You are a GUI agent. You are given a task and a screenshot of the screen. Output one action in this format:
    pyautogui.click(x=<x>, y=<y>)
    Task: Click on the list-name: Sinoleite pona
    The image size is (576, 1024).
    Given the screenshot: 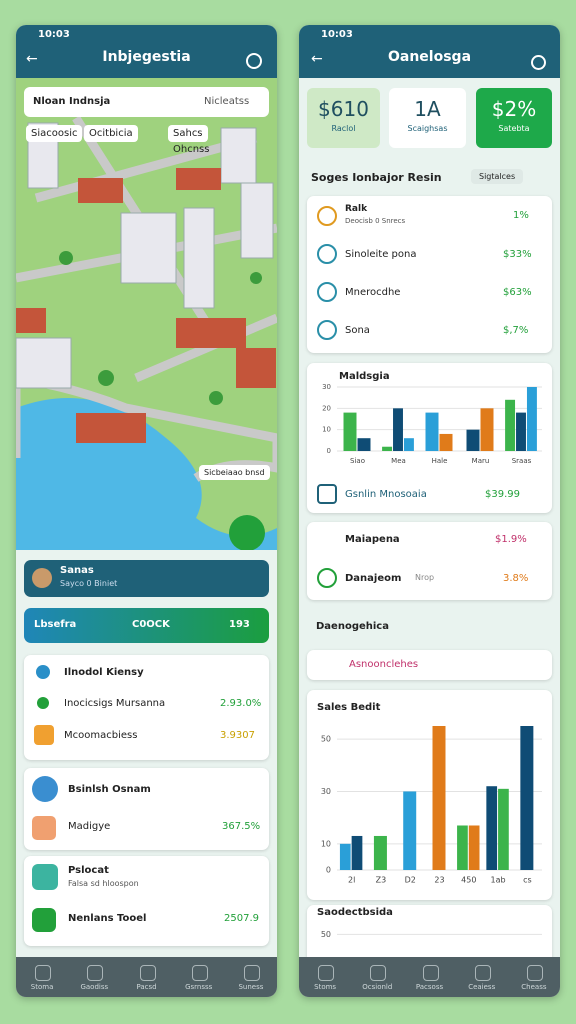 What is the action you would take?
    pyautogui.click(x=381, y=254)
    